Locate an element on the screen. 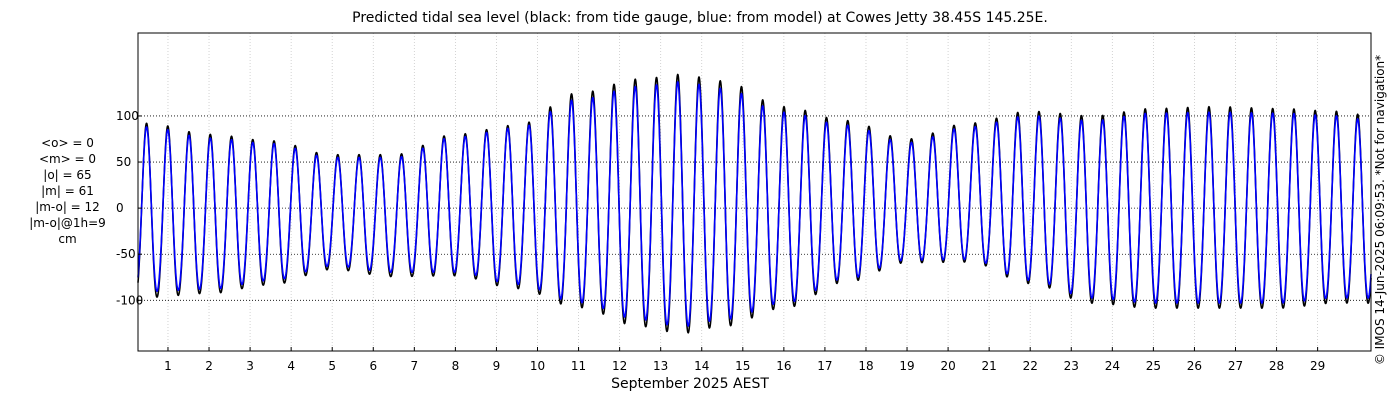 The image size is (1400, 400). x-tick-label: 11 is located at coordinates (578, 366).